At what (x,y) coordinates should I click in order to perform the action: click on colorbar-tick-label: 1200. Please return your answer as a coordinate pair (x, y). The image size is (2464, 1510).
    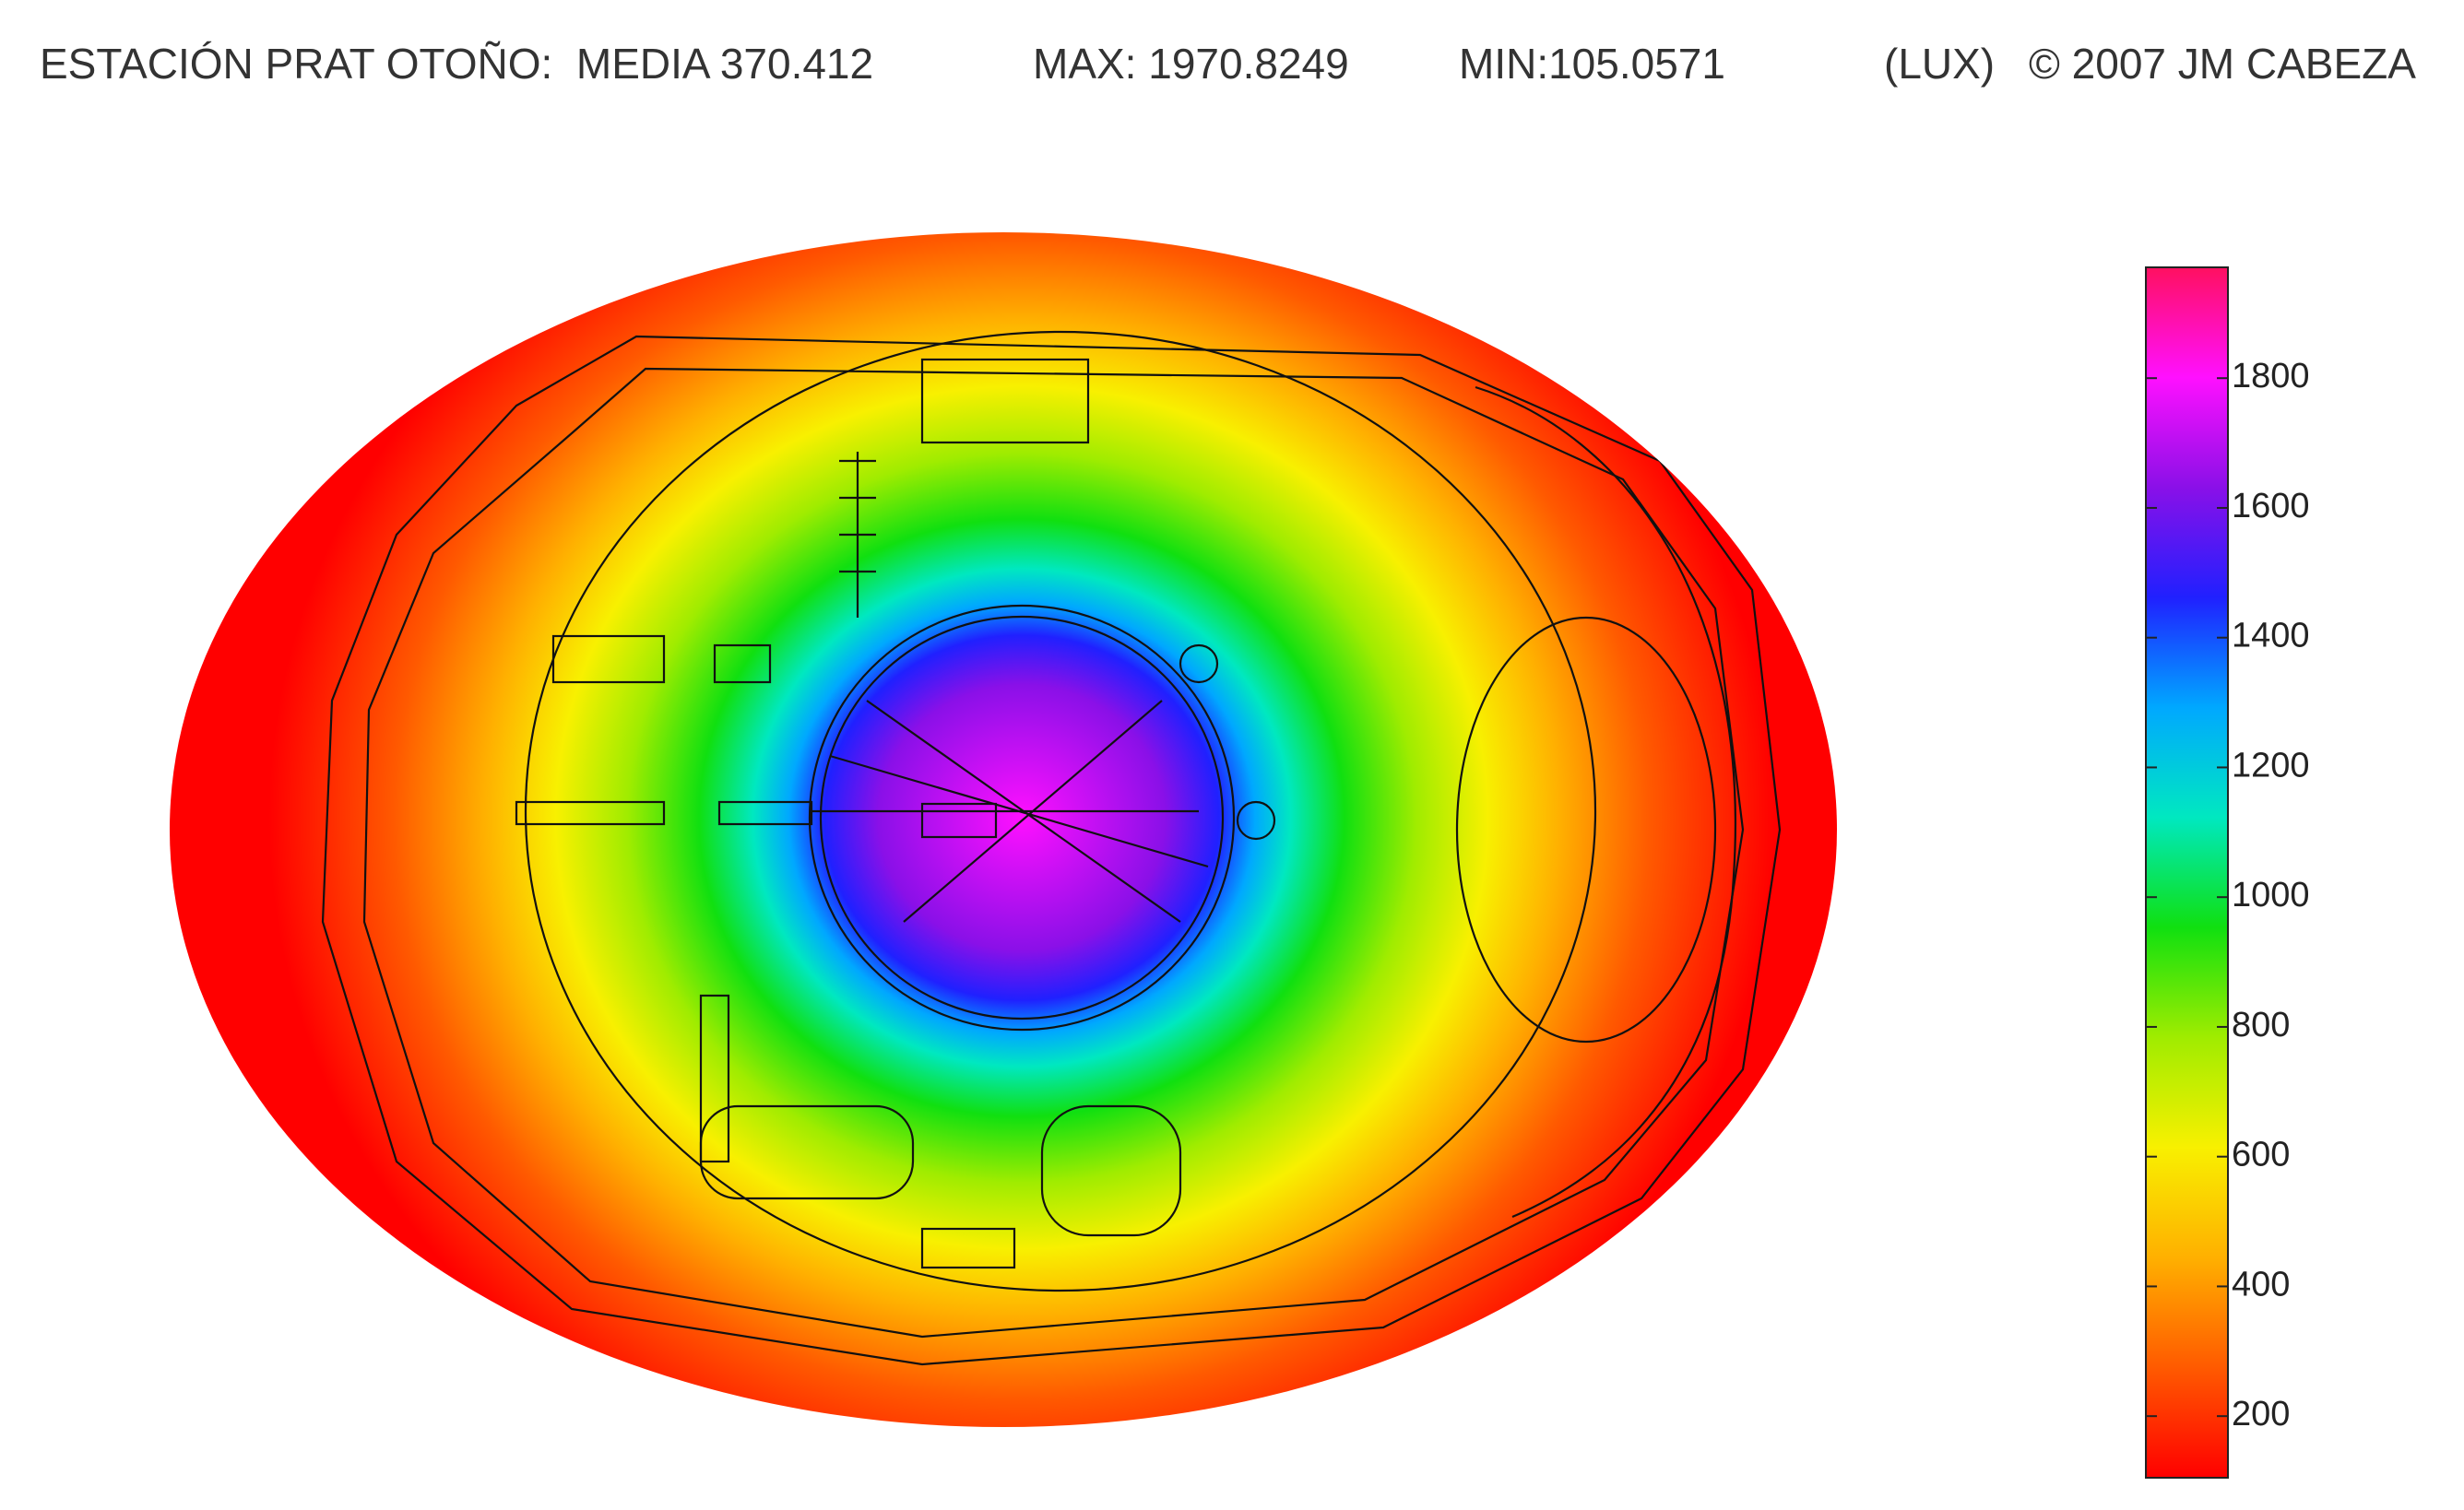
    Looking at the image, I should click on (2271, 765).